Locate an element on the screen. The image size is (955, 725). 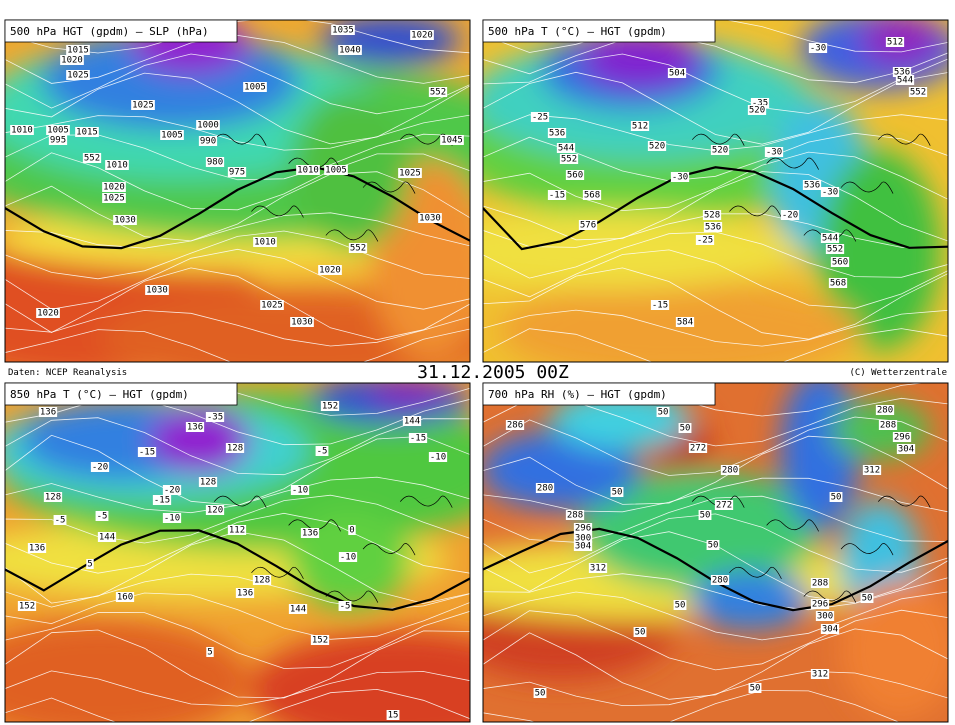
contour-label: 1005 is located at coordinates (336, 171).